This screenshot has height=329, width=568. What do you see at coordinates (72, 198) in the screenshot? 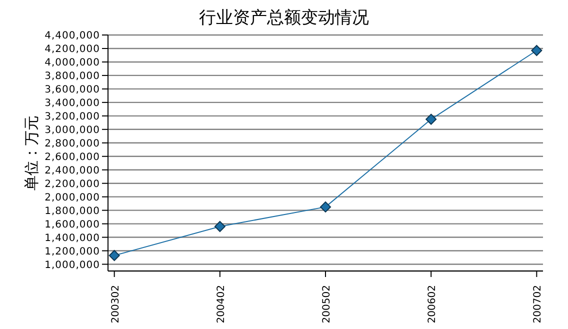
I see `y-tick-label: 2,000,000` at bounding box center [72, 198].